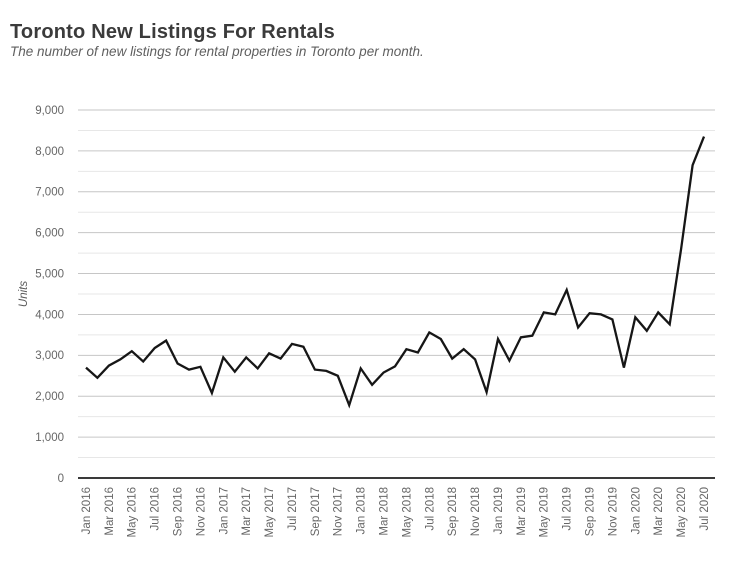 The height and width of the screenshot is (568, 729). Describe the element at coordinates (362, 510) in the screenshot. I see `x-tick-label: Jan 2018` at that location.